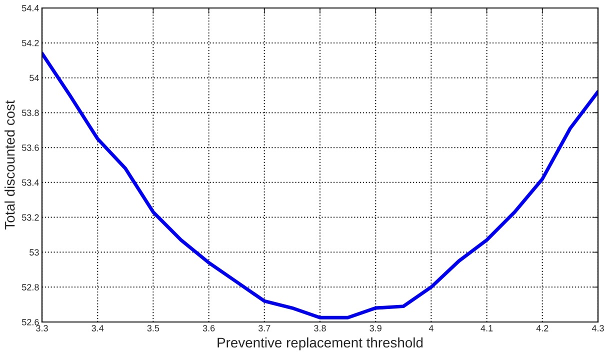 The width and height of the screenshot is (606, 356). I want to click on y-tick-label: 53, so click(34, 252).